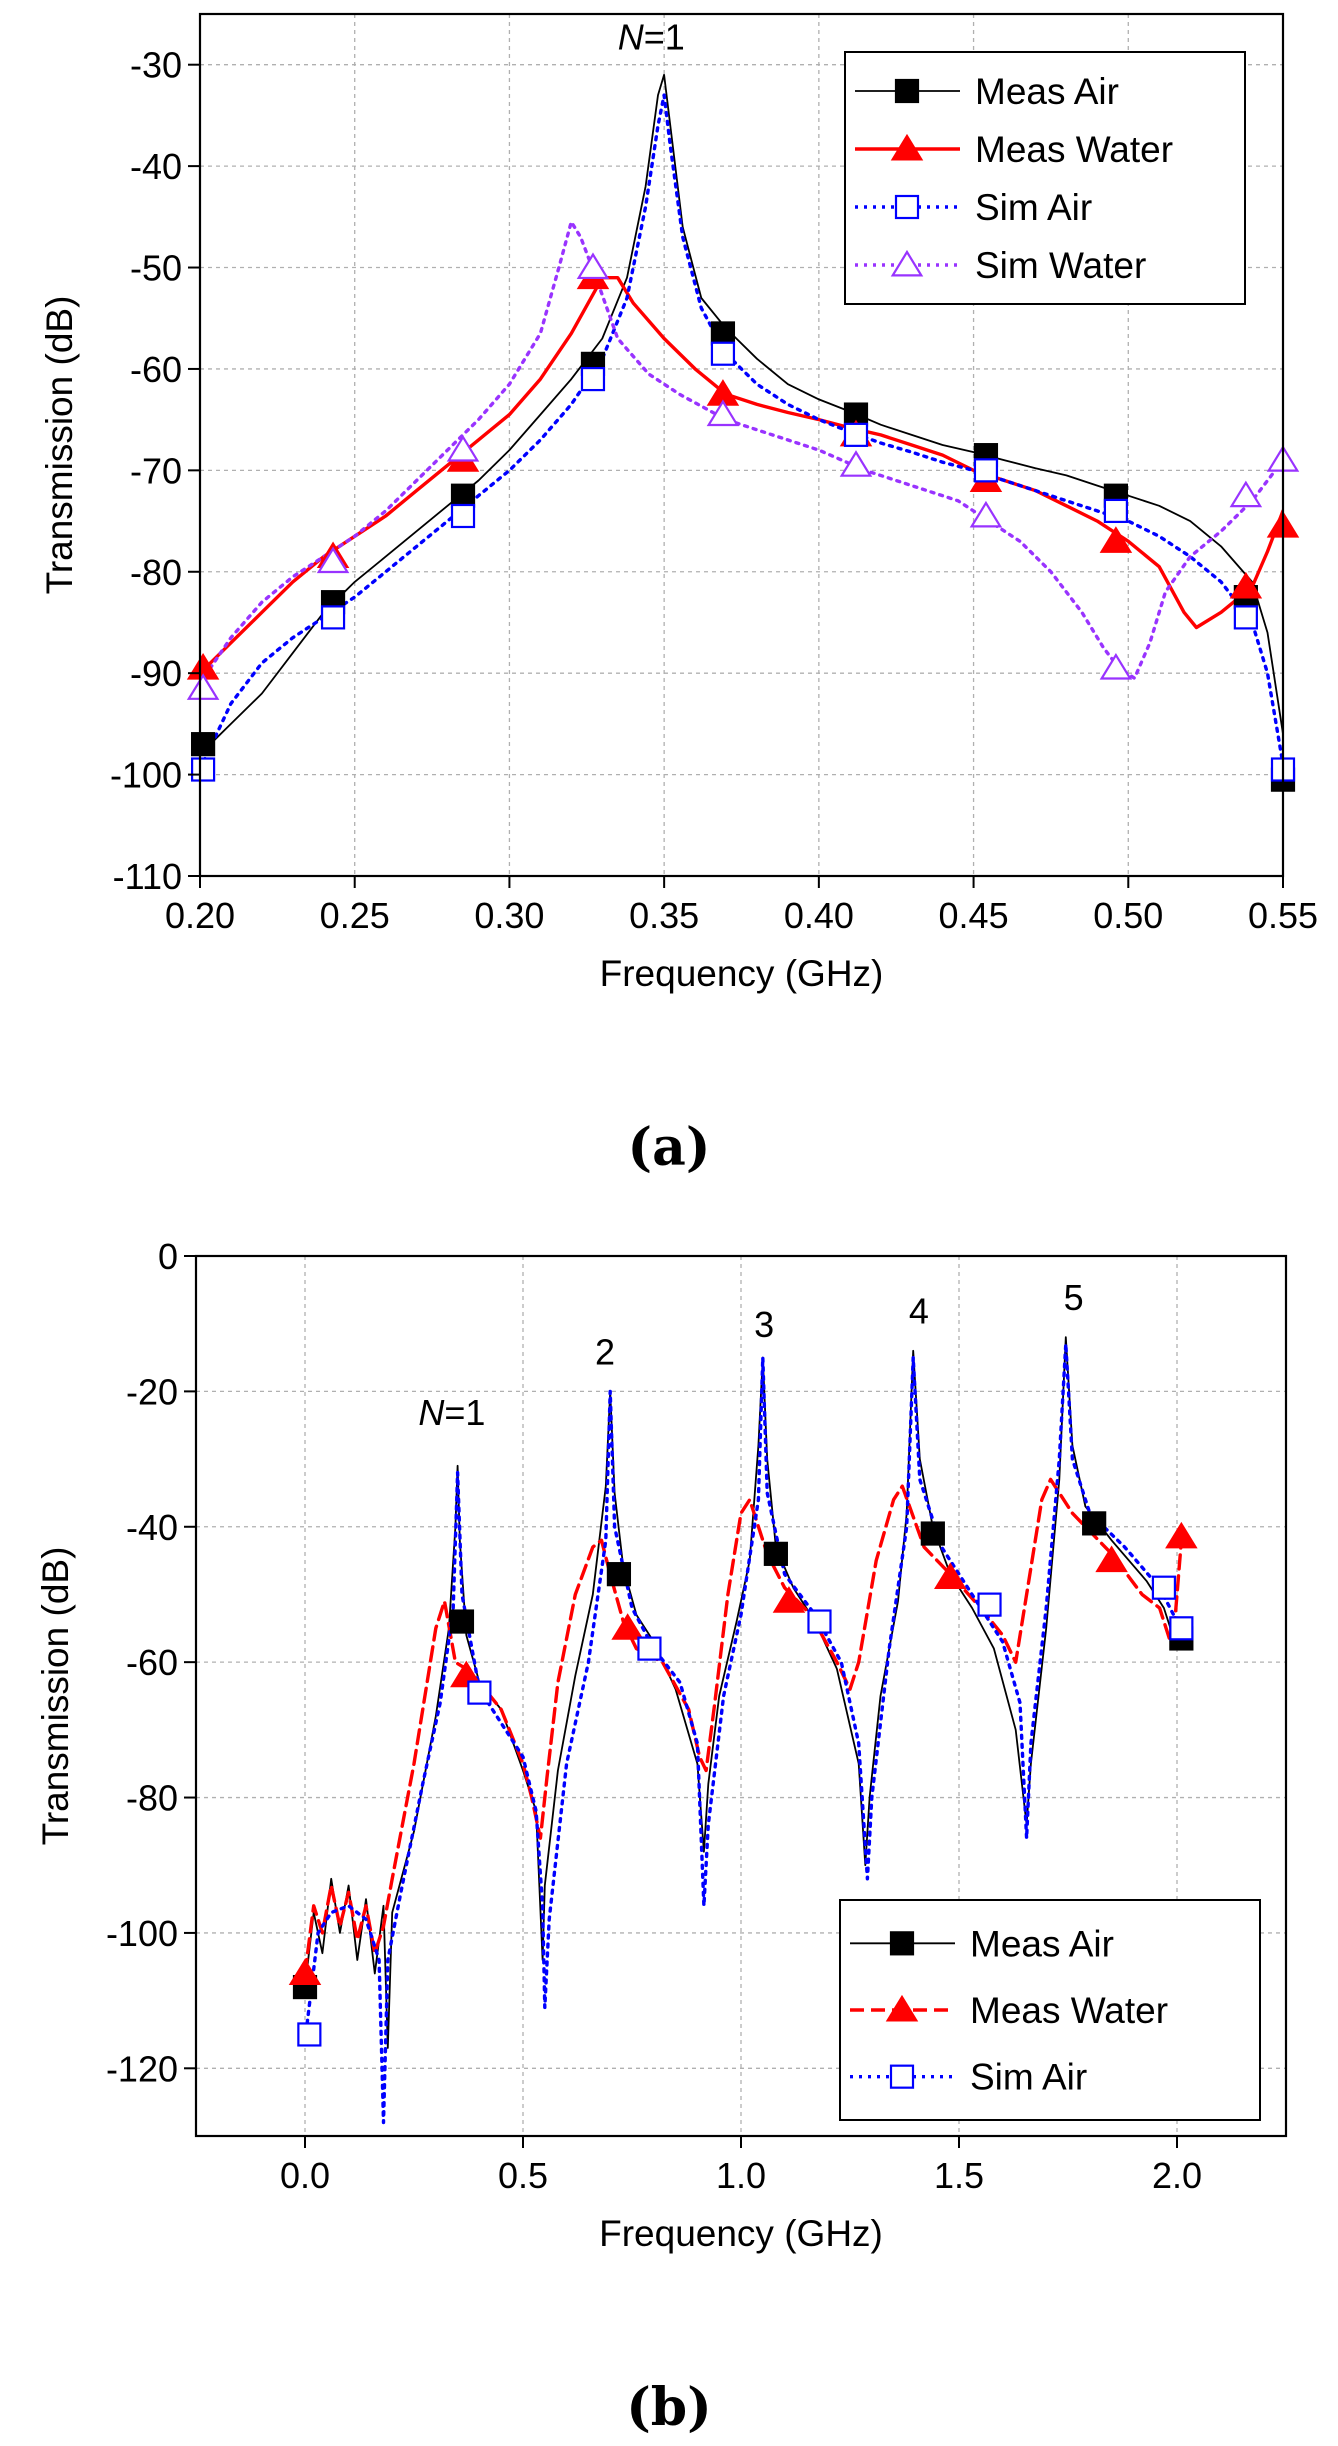  What do you see at coordinates (669, 2407) in the screenshot?
I see `caption-b: (b)` at bounding box center [669, 2407].